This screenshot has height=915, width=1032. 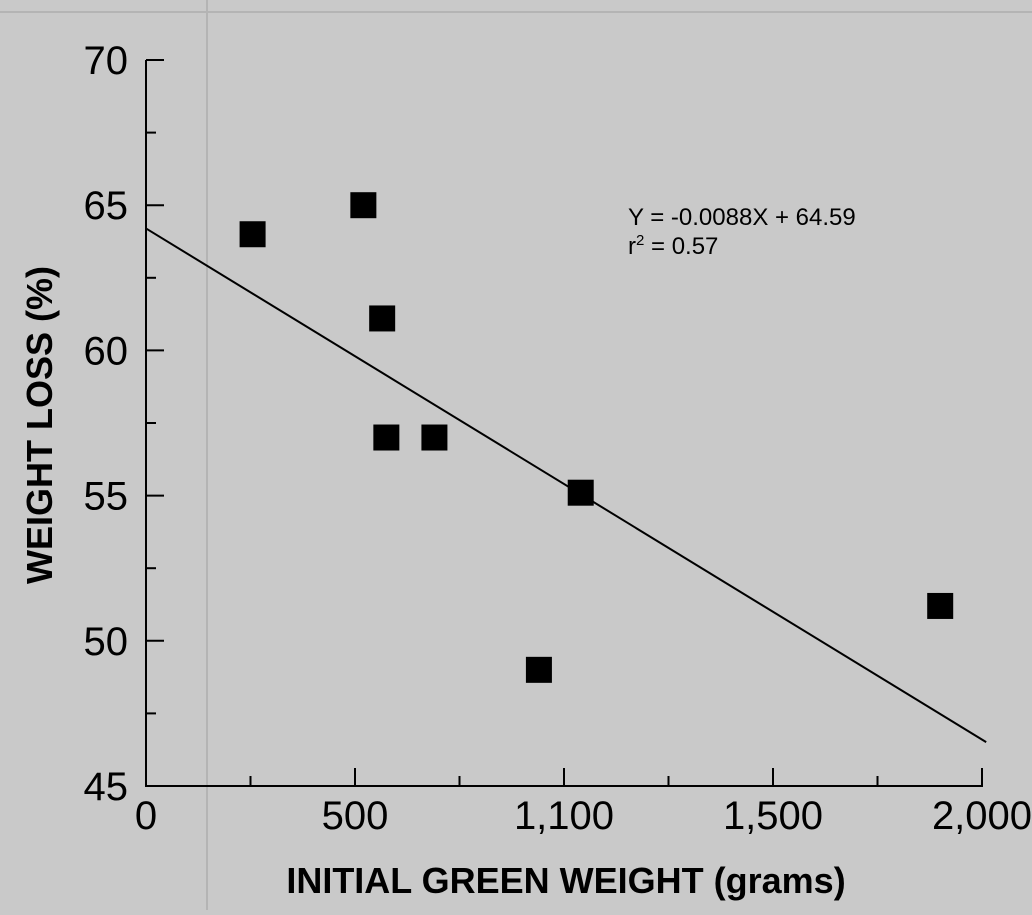 What do you see at coordinates (106, 206) in the screenshot?
I see `y-tick-label: 65` at bounding box center [106, 206].